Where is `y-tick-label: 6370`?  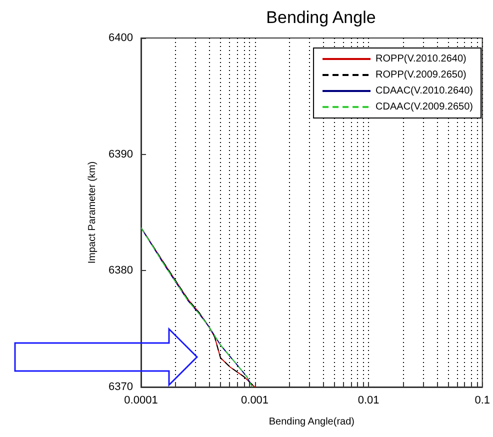
y-tick-label: 6370 is located at coordinates (120, 387).